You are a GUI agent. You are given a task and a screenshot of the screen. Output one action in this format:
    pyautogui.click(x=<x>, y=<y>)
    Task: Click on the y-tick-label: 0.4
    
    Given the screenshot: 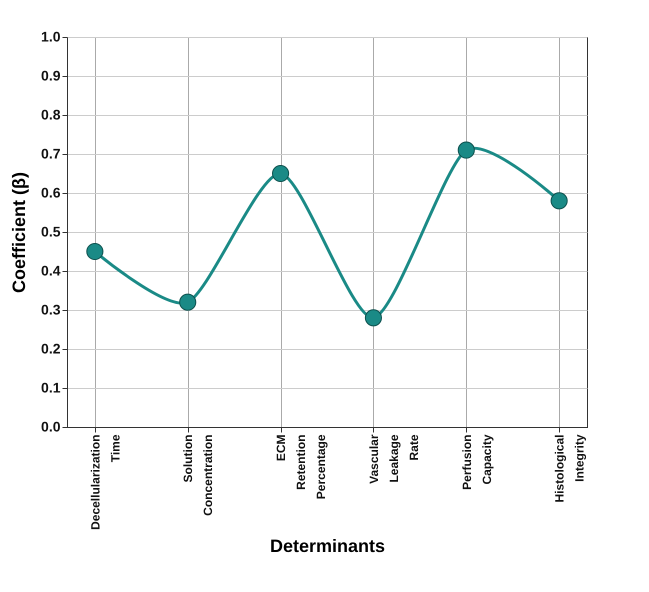 What is the action you would take?
    pyautogui.click(x=51, y=270)
    